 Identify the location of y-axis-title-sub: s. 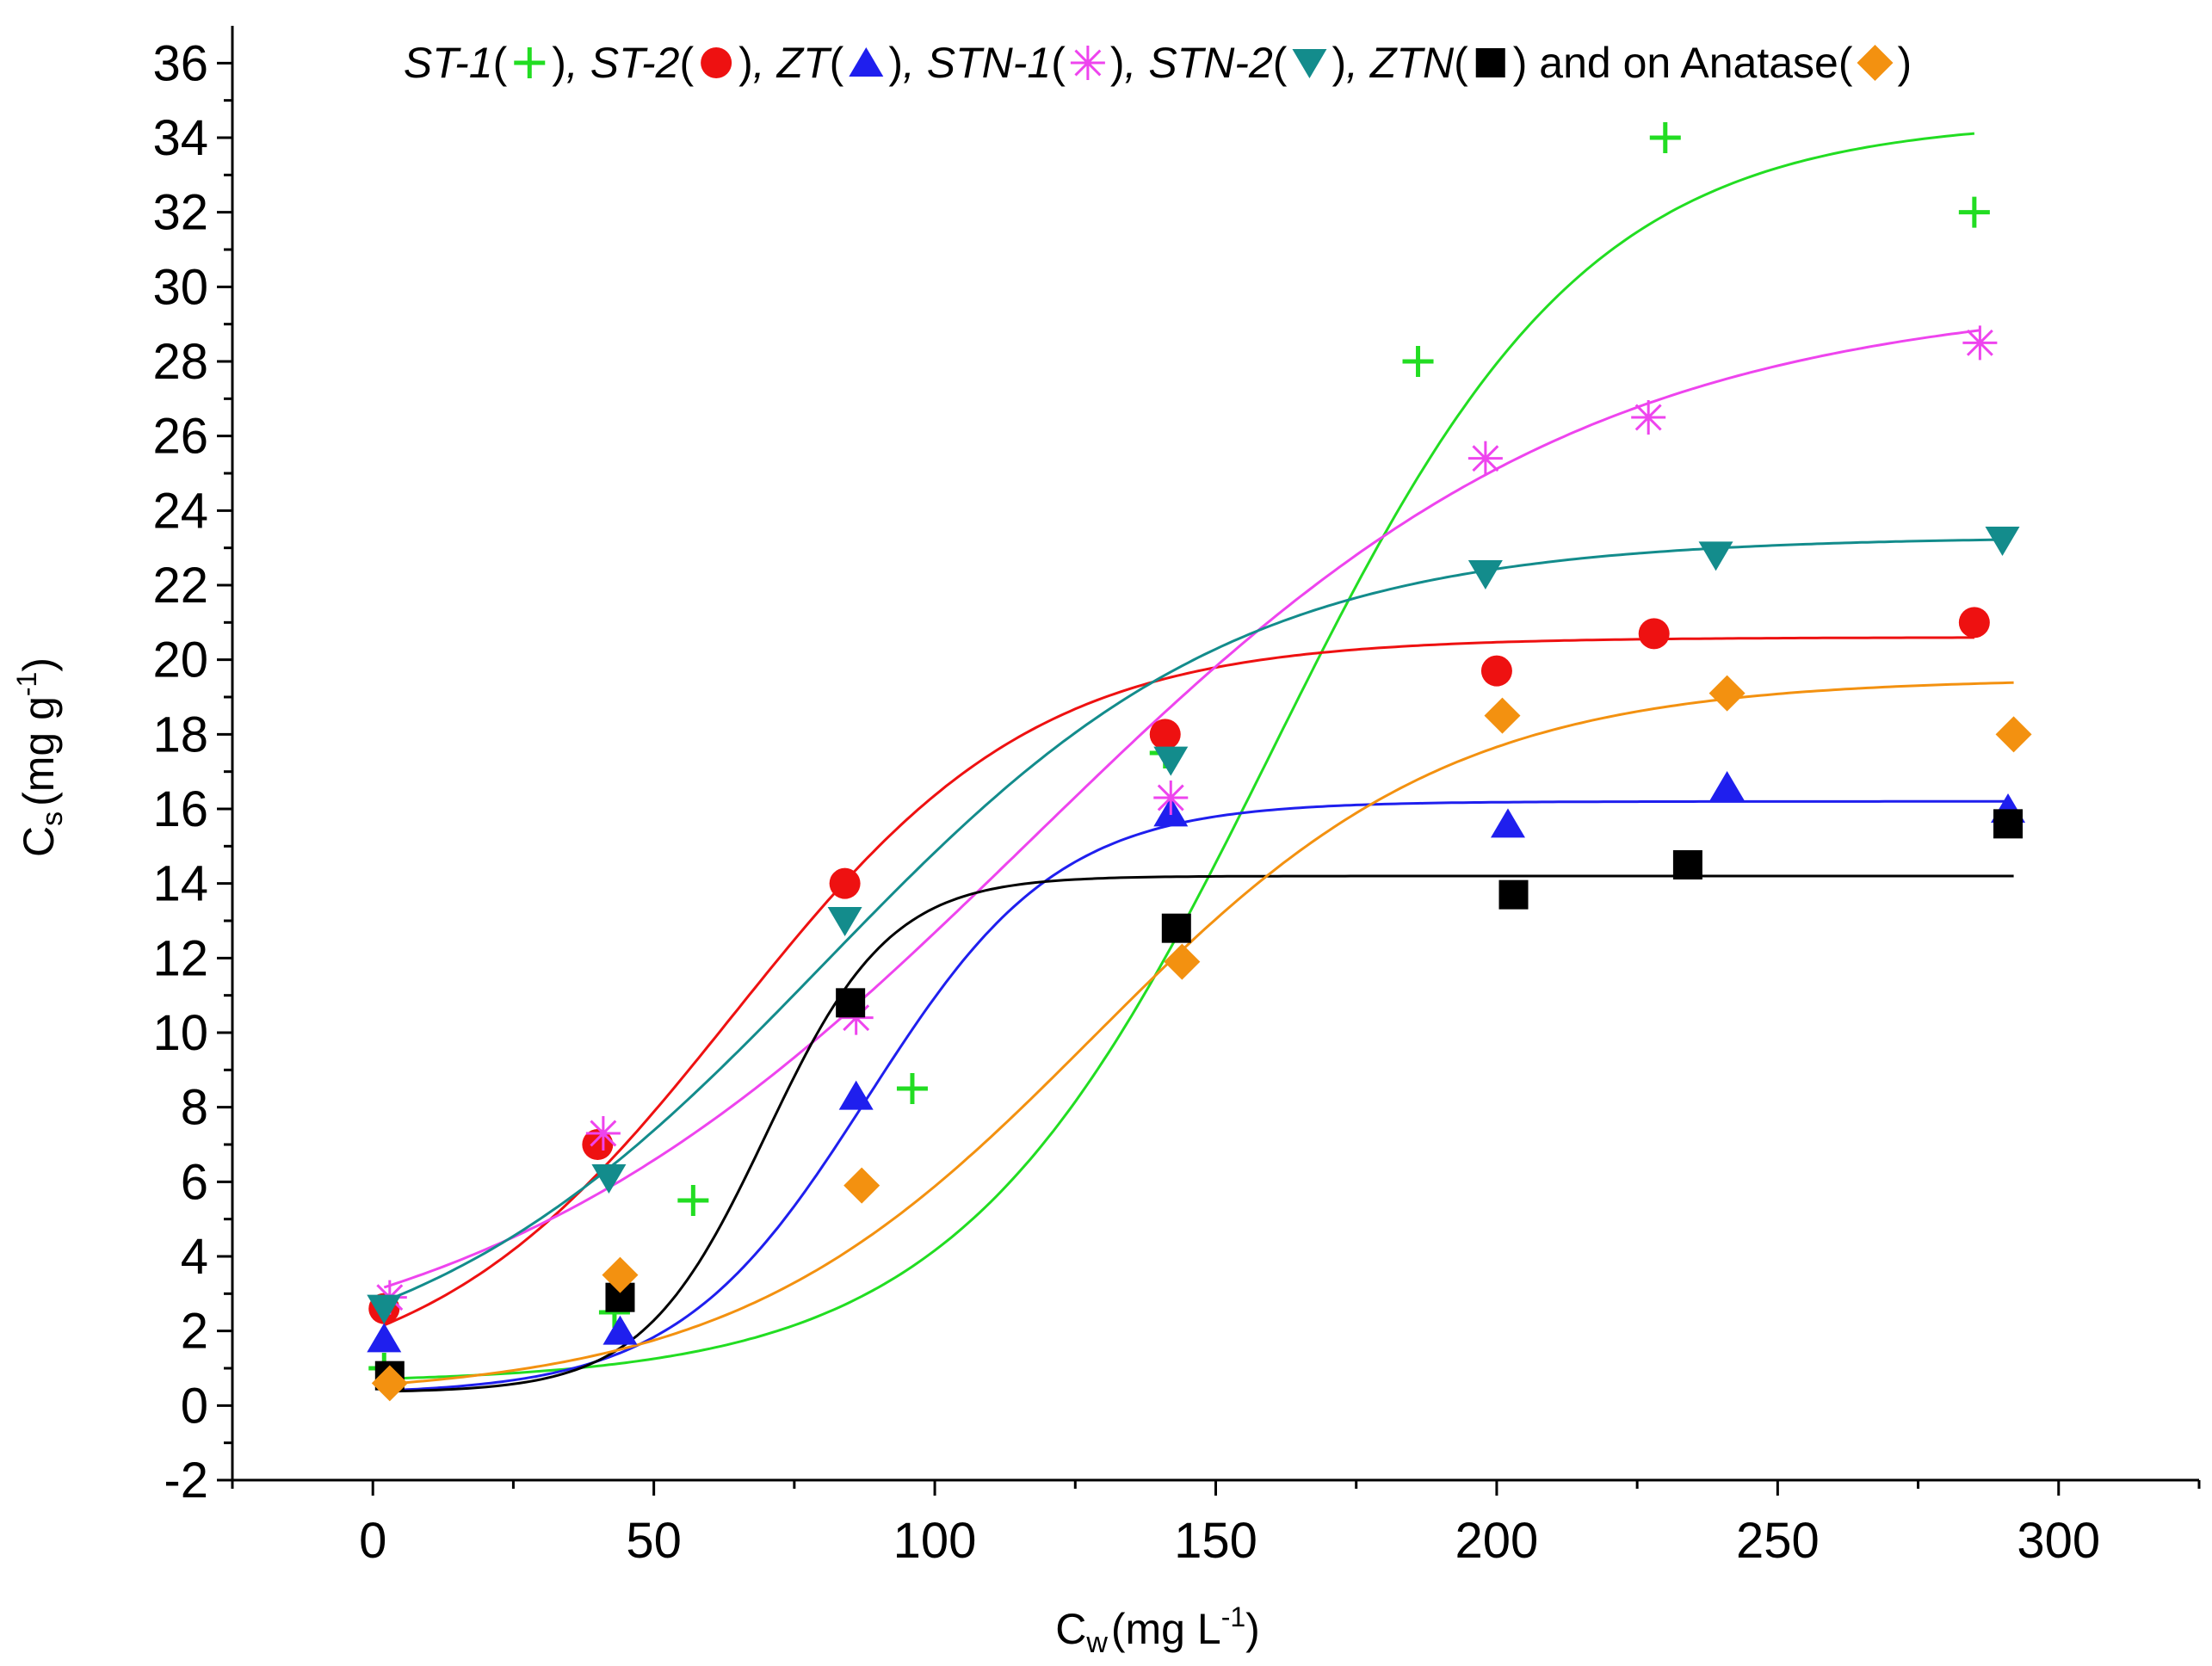
(52, 818).